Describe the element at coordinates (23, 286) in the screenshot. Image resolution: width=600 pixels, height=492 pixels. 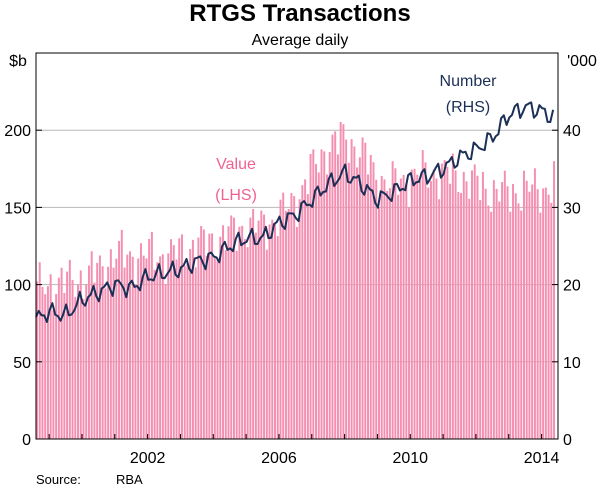
I see `left-axis-ticks: 0 50 100 150 200` at that location.